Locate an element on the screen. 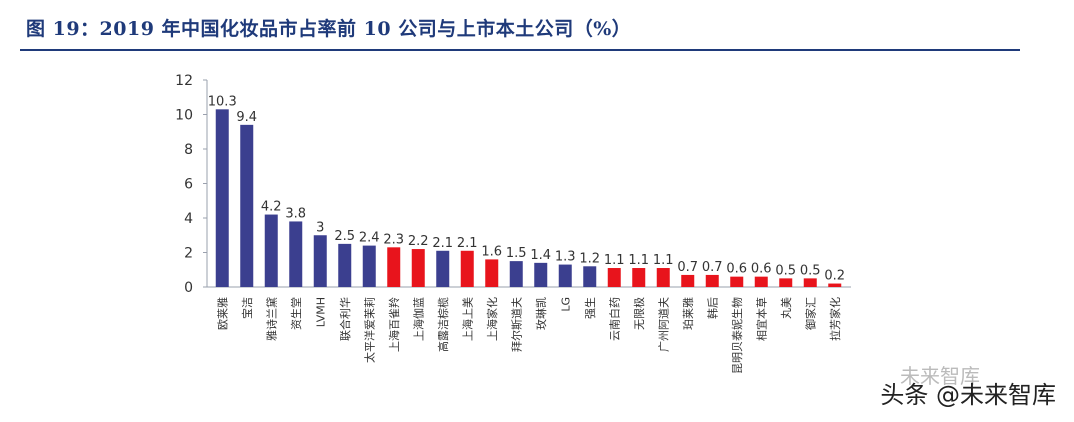  watermark: 头条 @未来智库 is located at coordinates (968, 395).